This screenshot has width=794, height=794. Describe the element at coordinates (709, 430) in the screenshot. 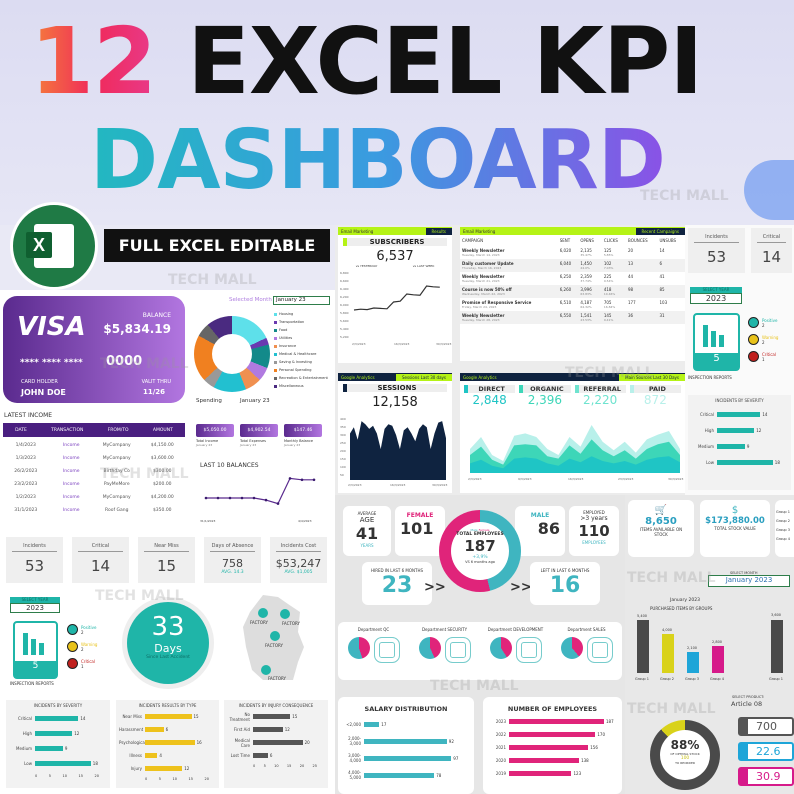

I see `bar-label: High` at that location.